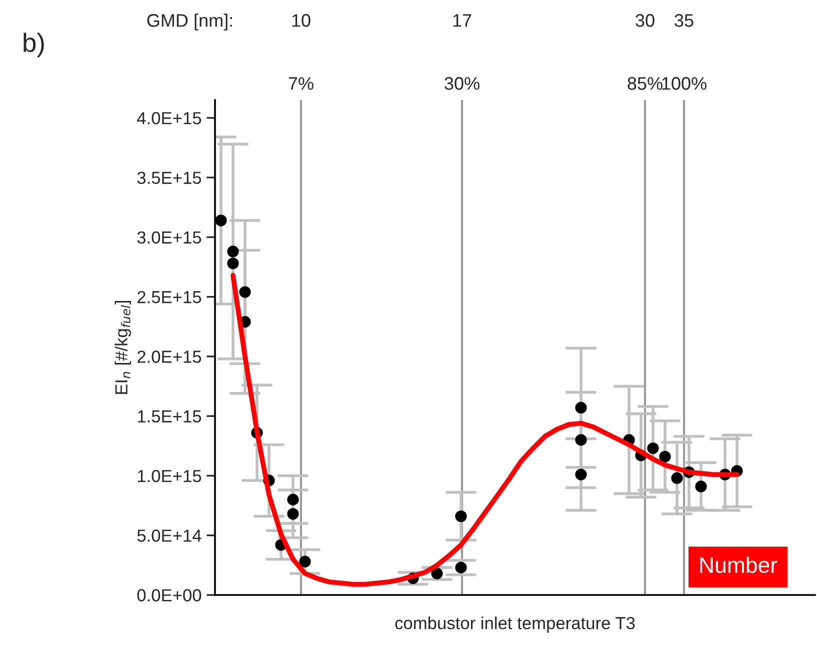  Describe the element at coordinates (122, 347) in the screenshot. I see `y-axis-title: EI$_{n}$ [#/kg$_{fuel}$]` at that location.